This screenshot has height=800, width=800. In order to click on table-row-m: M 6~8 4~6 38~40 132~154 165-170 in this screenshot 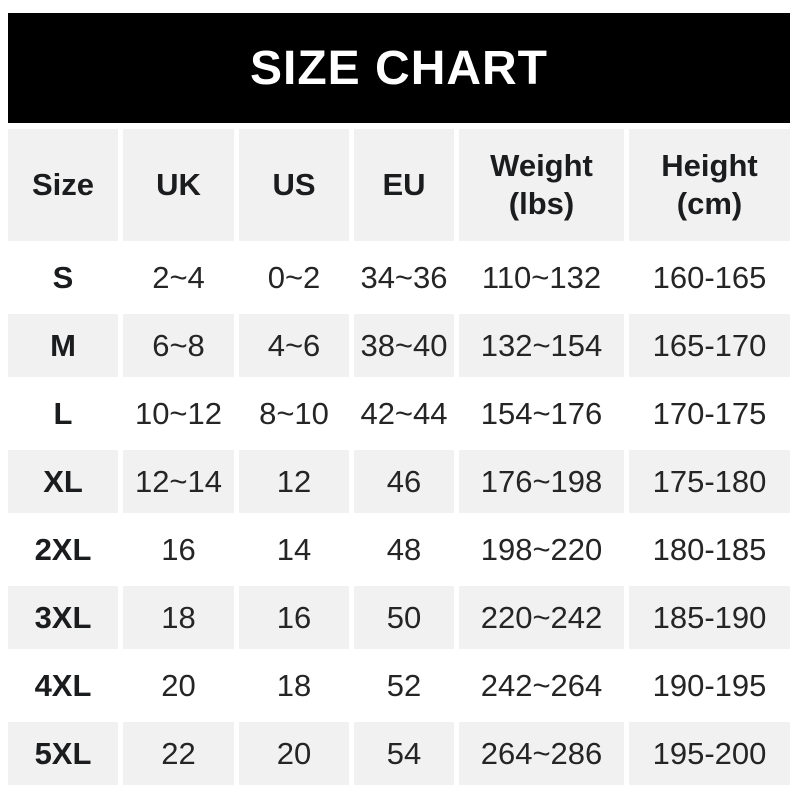, I will do `click(399, 345)`.